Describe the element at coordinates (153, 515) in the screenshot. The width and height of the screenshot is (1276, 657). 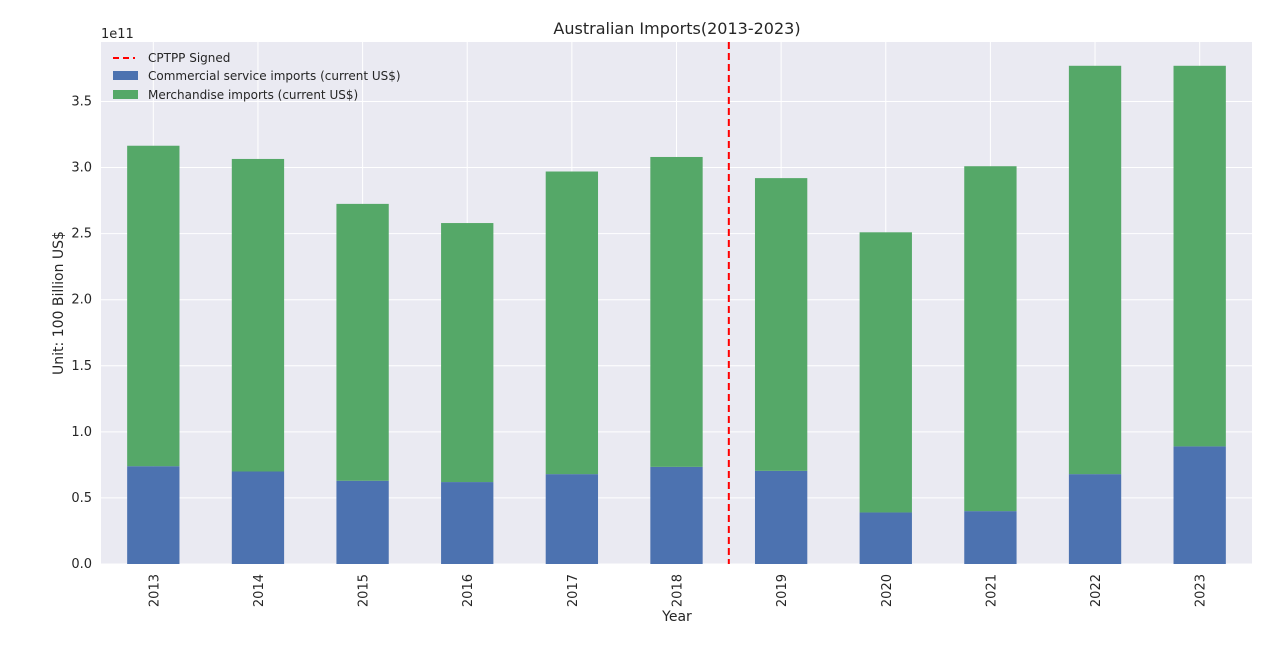
I see `bar-service-2013` at that location.